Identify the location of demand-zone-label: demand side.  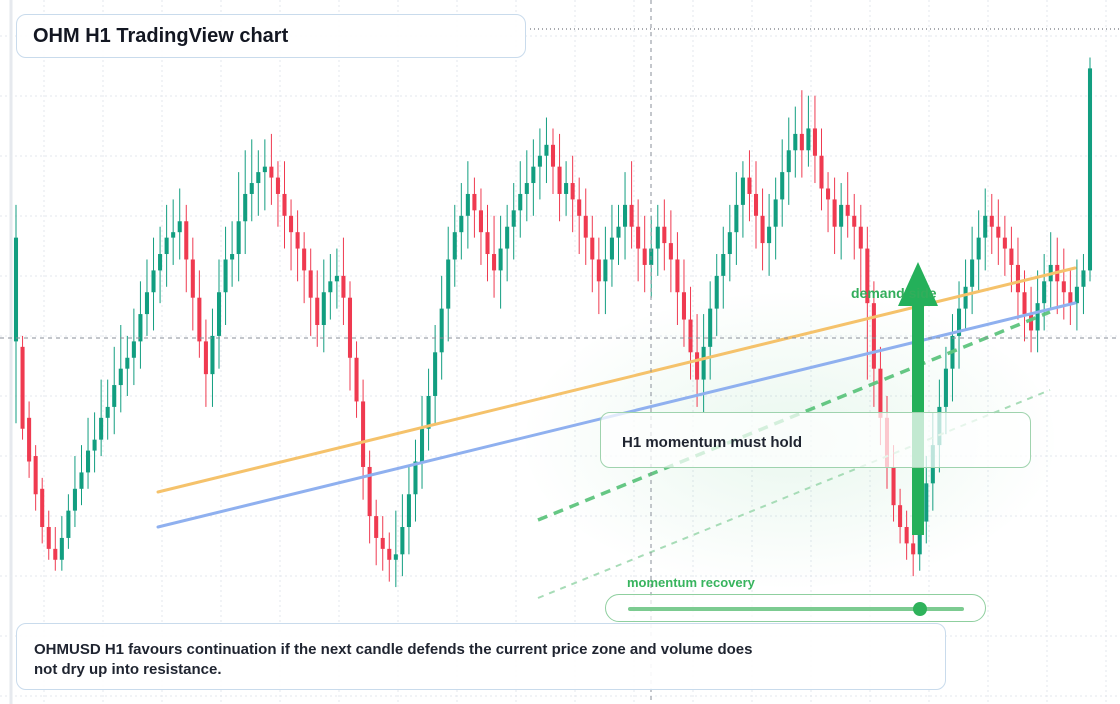
(894, 293).